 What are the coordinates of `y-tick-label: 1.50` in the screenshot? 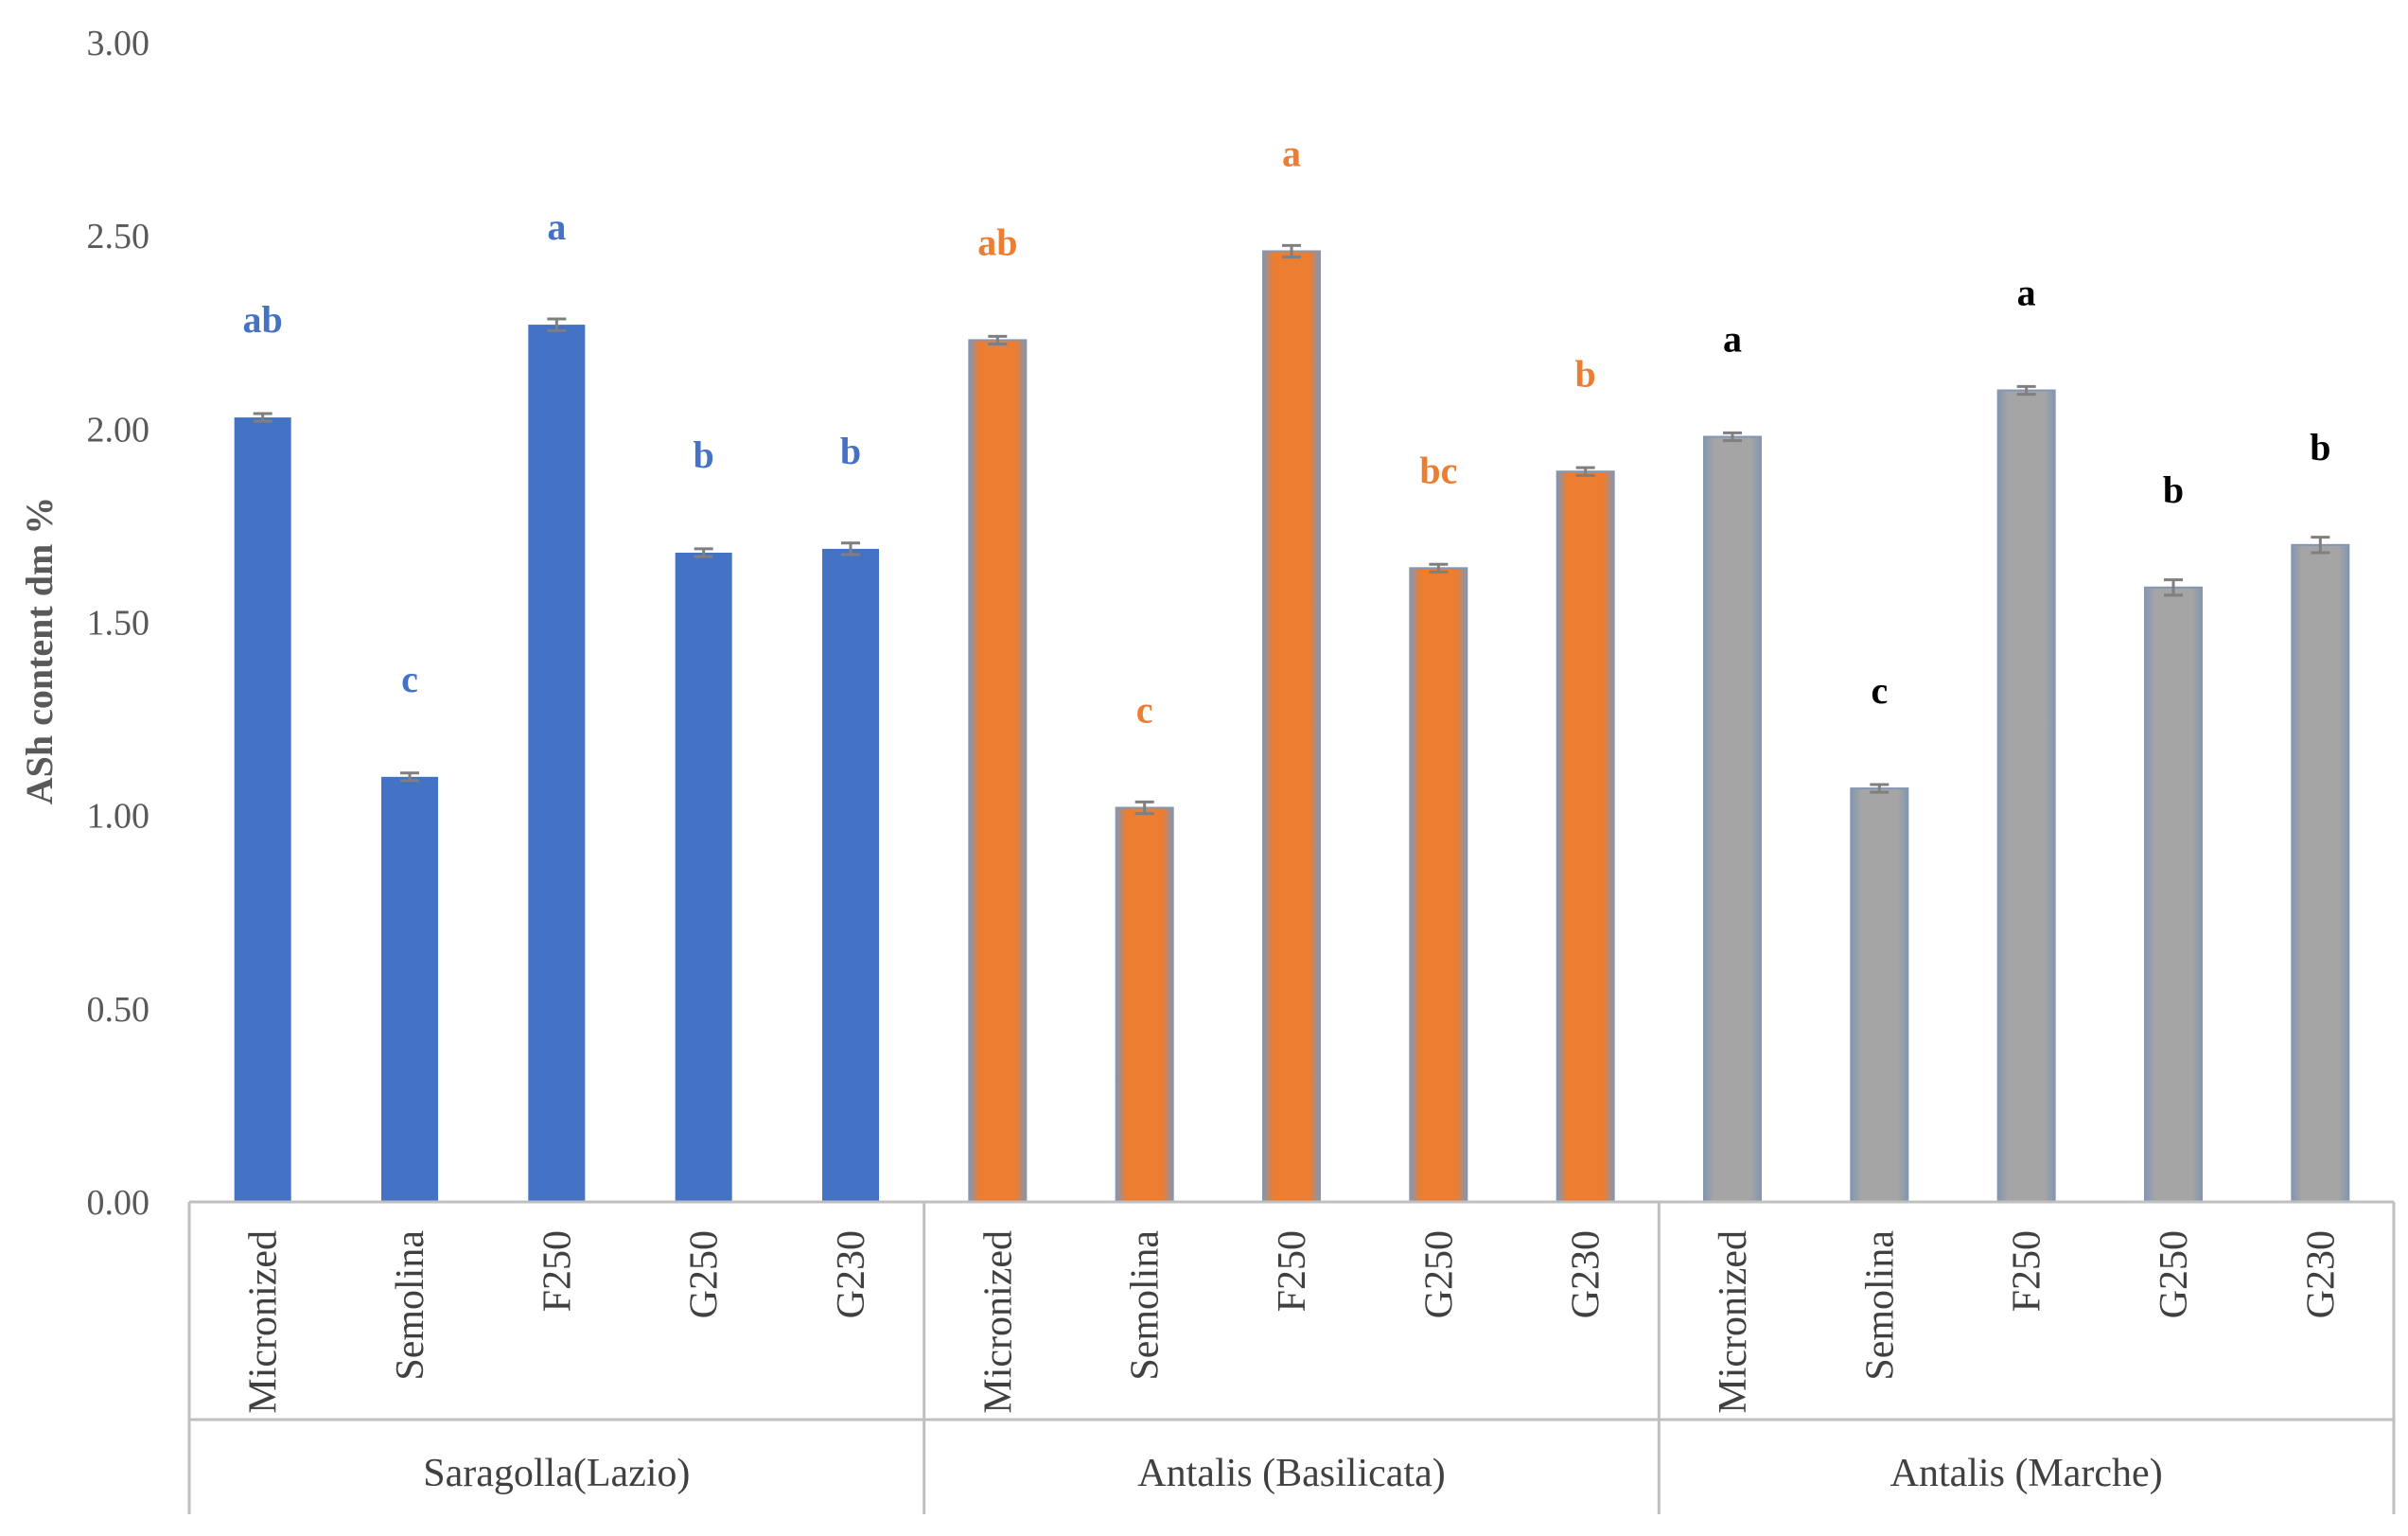 It's located at (118, 624).